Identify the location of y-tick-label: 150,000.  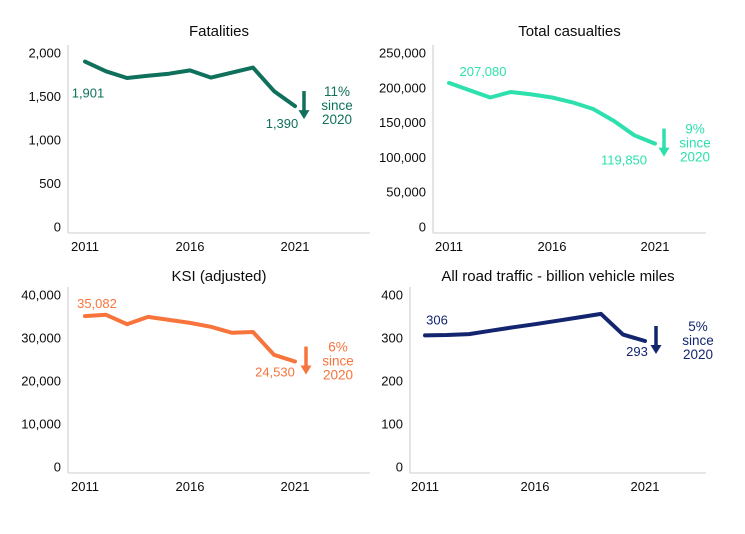
(402, 122).